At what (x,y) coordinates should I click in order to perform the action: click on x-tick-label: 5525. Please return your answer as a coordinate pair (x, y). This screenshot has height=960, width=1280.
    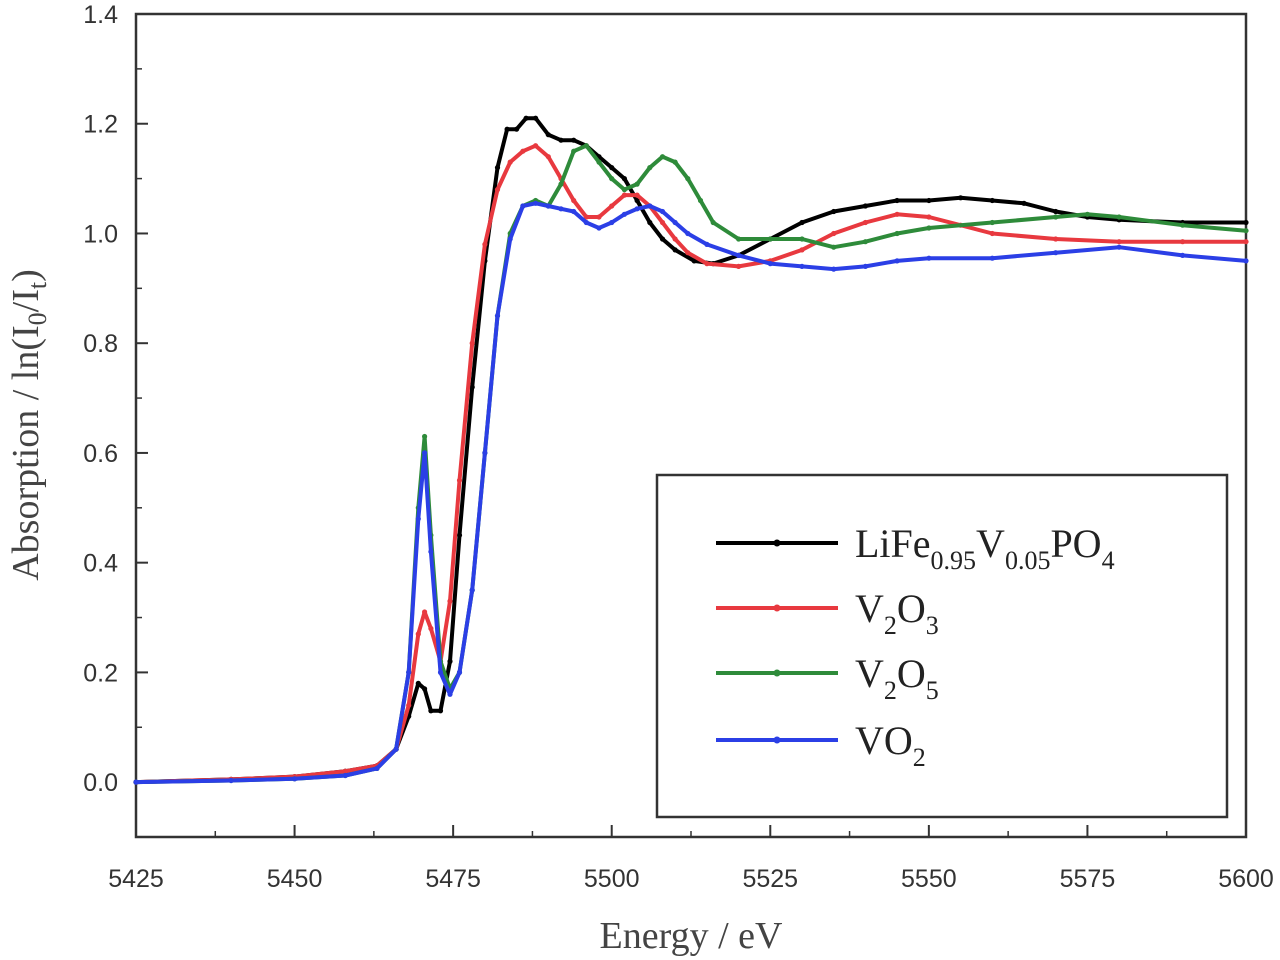
    Looking at the image, I should click on (770, 879).